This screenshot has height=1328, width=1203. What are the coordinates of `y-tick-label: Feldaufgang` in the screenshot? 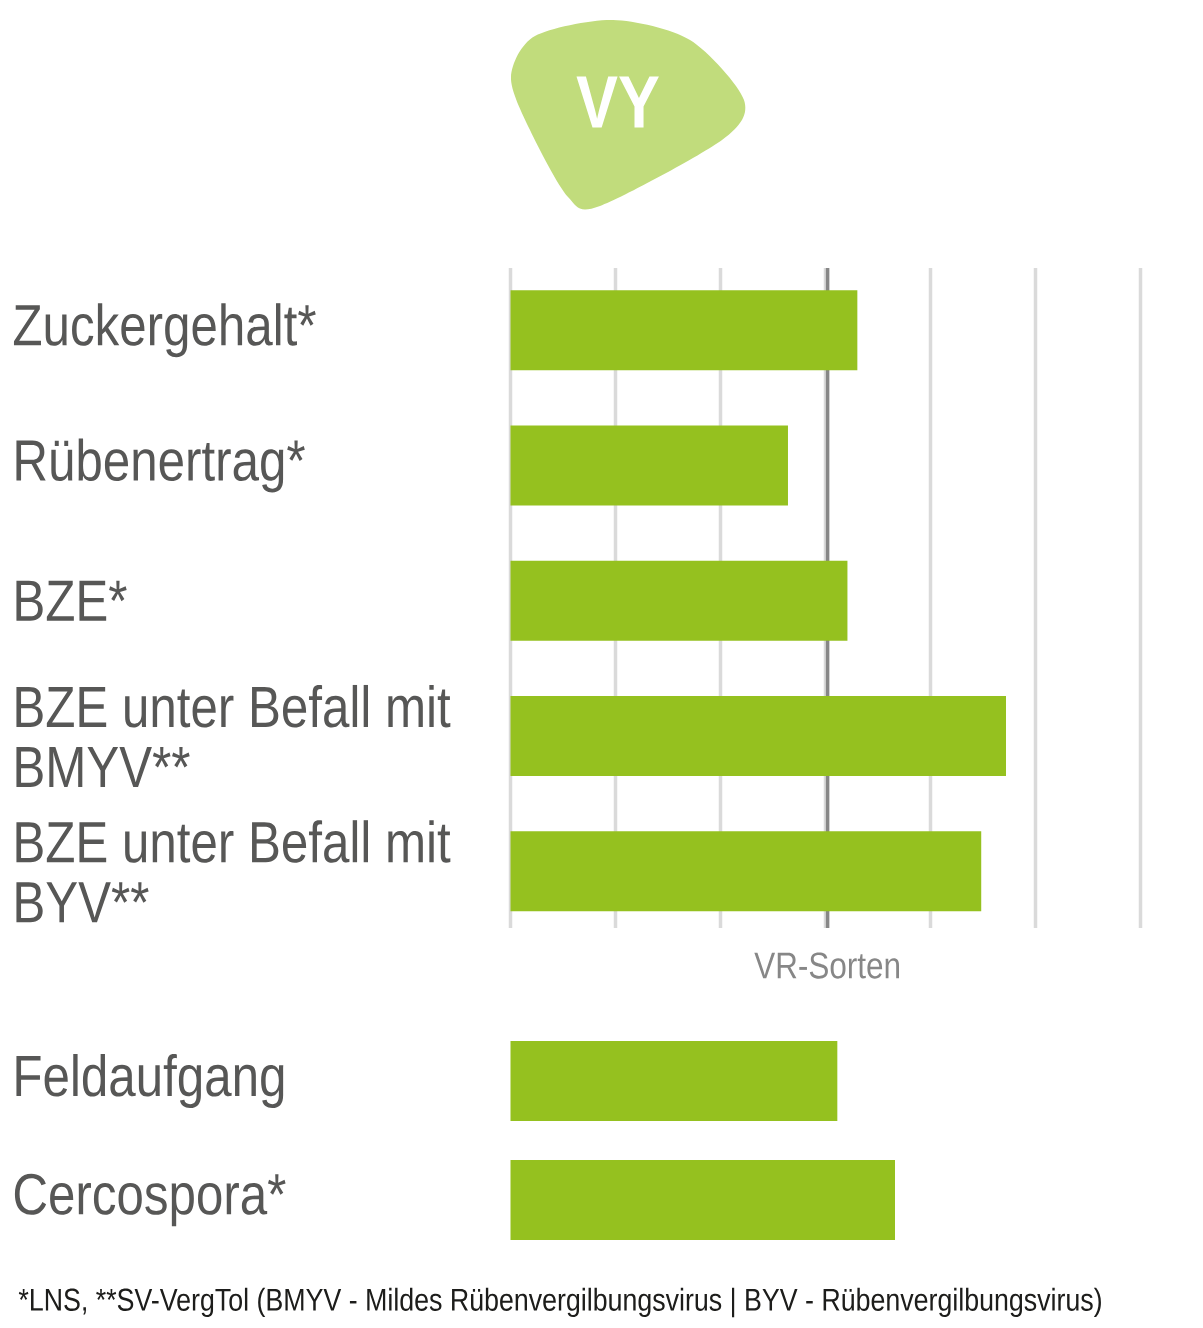 It's located at (150, 1081).